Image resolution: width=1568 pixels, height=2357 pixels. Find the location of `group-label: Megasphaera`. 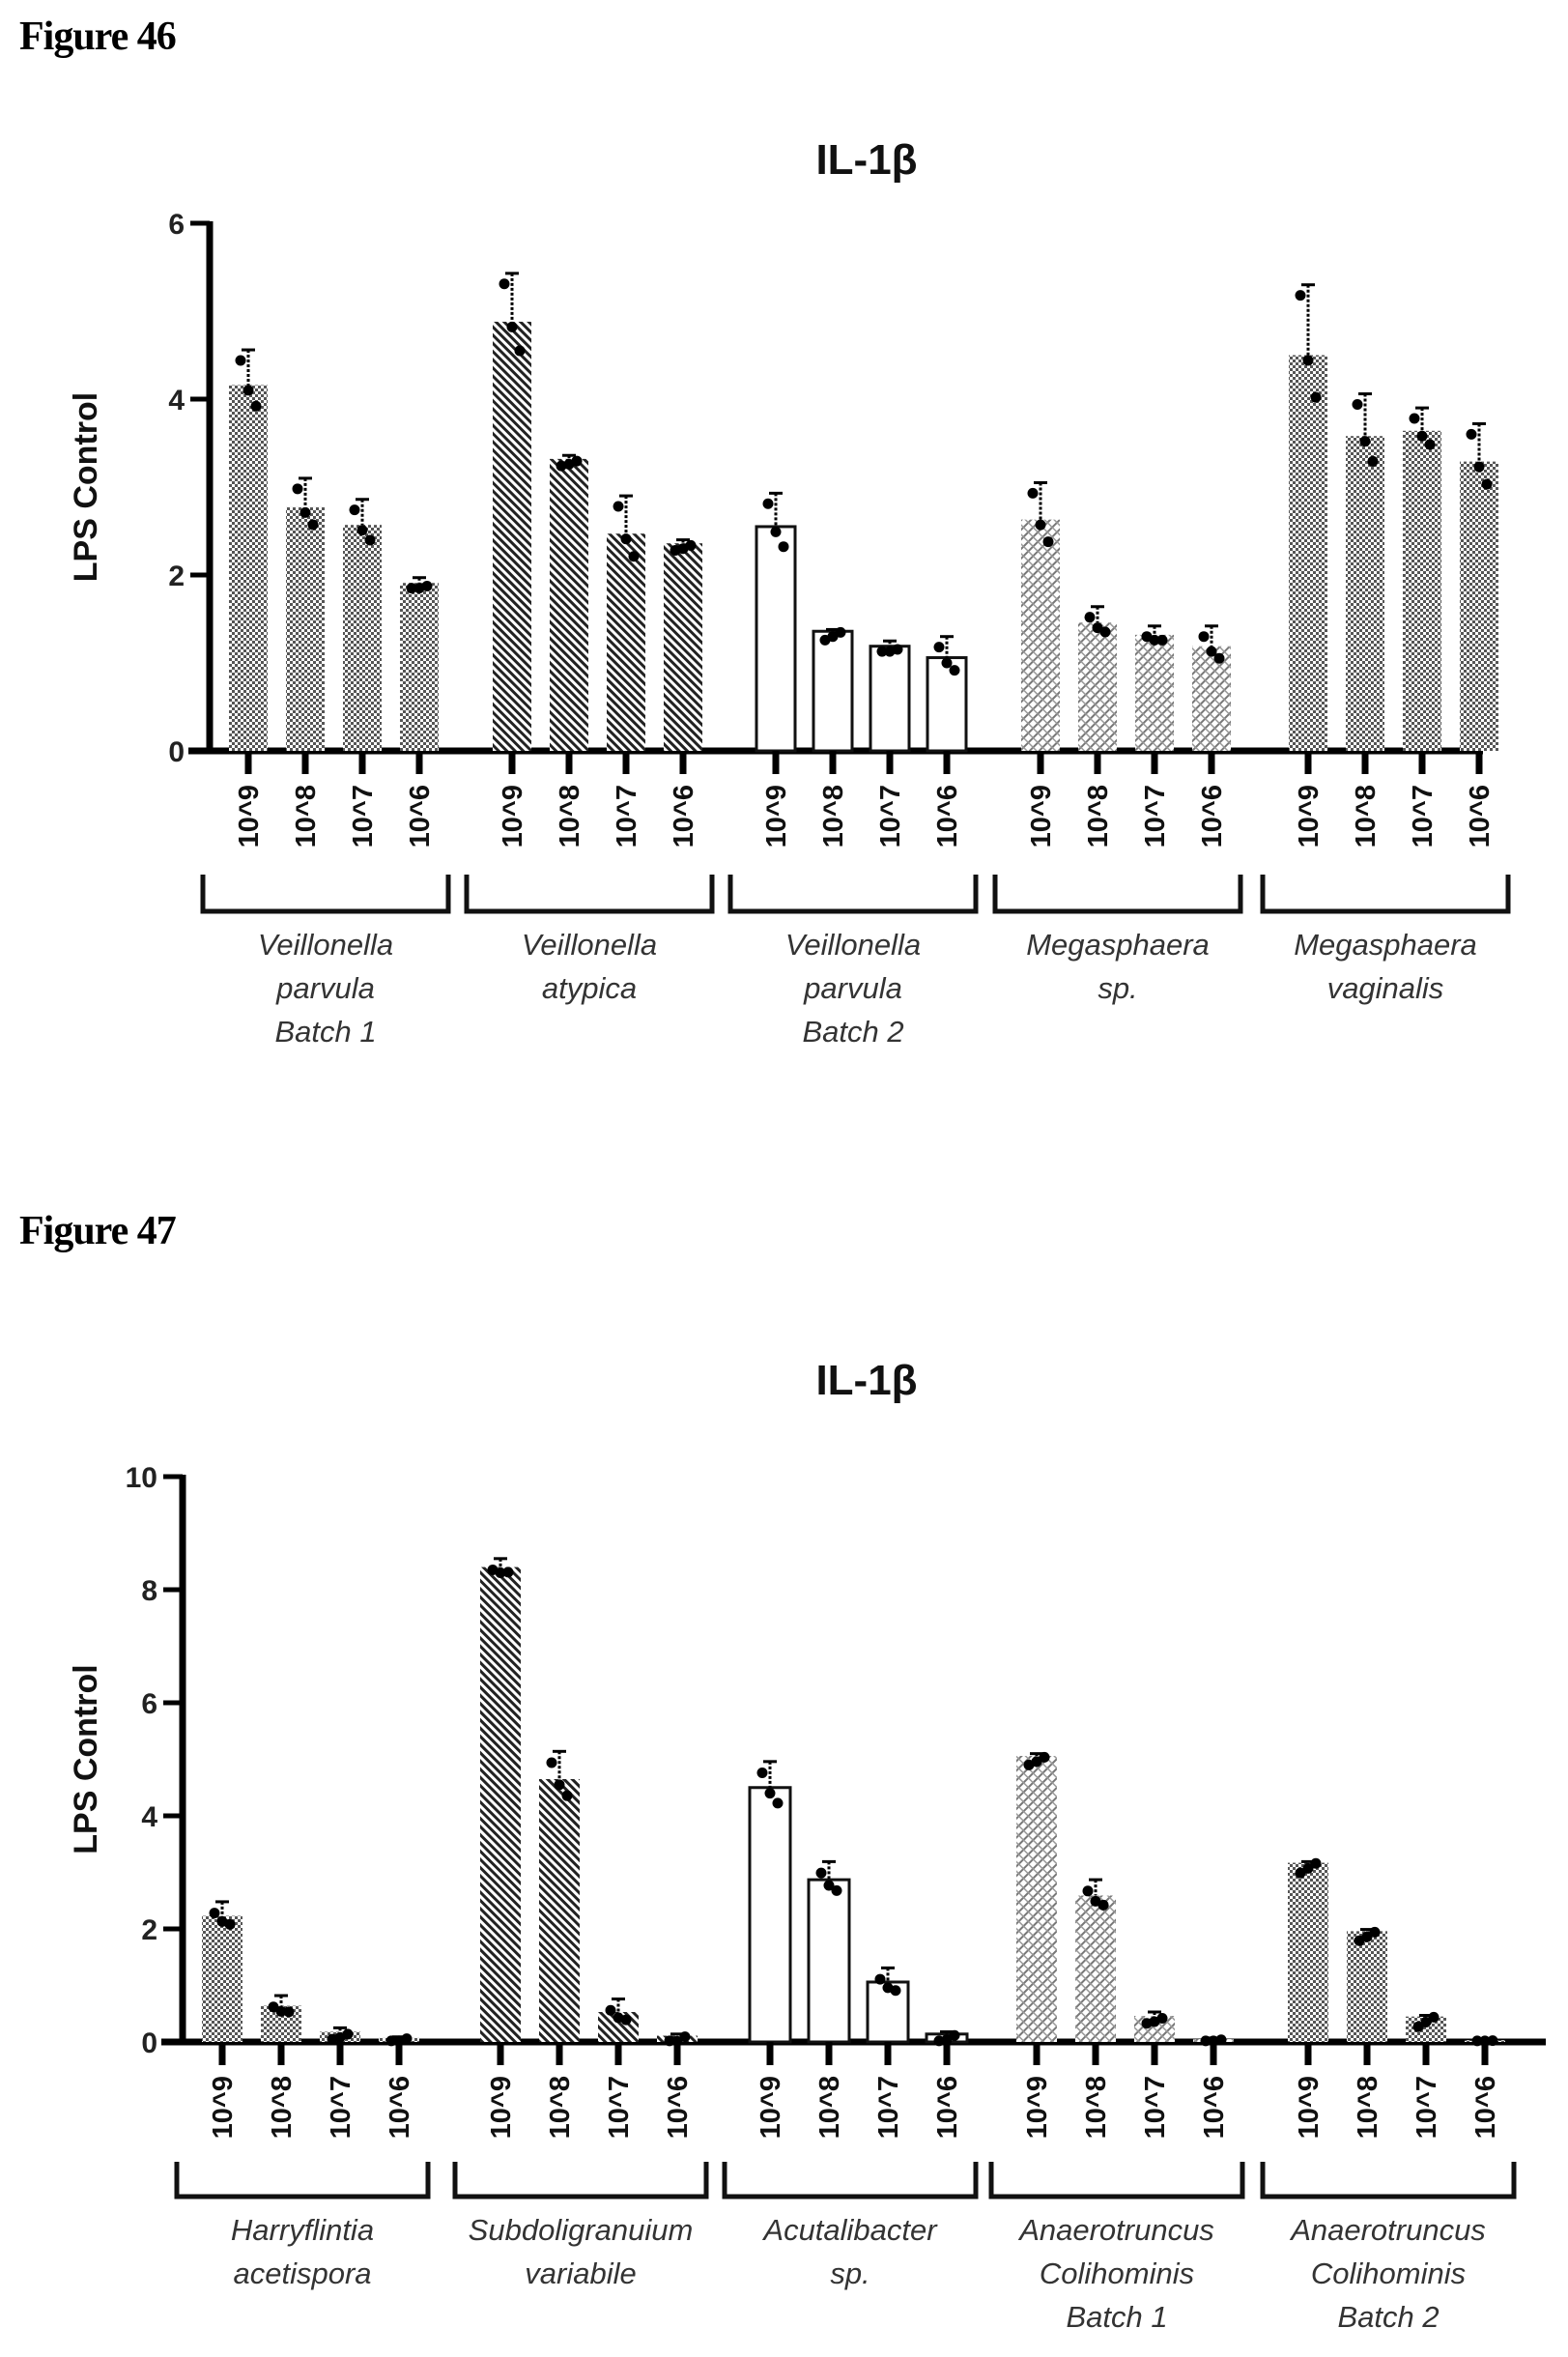

group-label: Megasphaera is located at coordinates (1385, 945).